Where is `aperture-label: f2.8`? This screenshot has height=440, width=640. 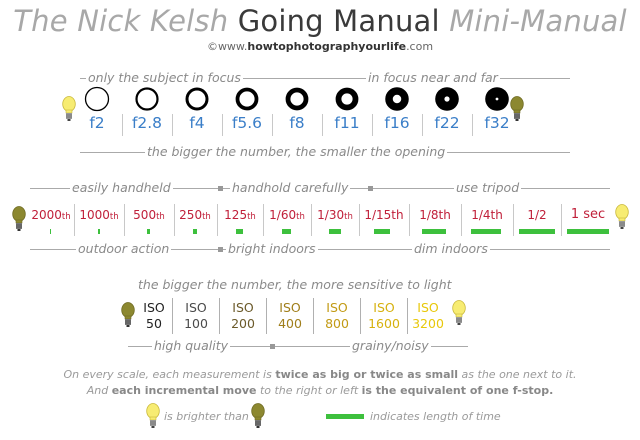 aperture-label: f2.8 is located at coordinates (147, 123).